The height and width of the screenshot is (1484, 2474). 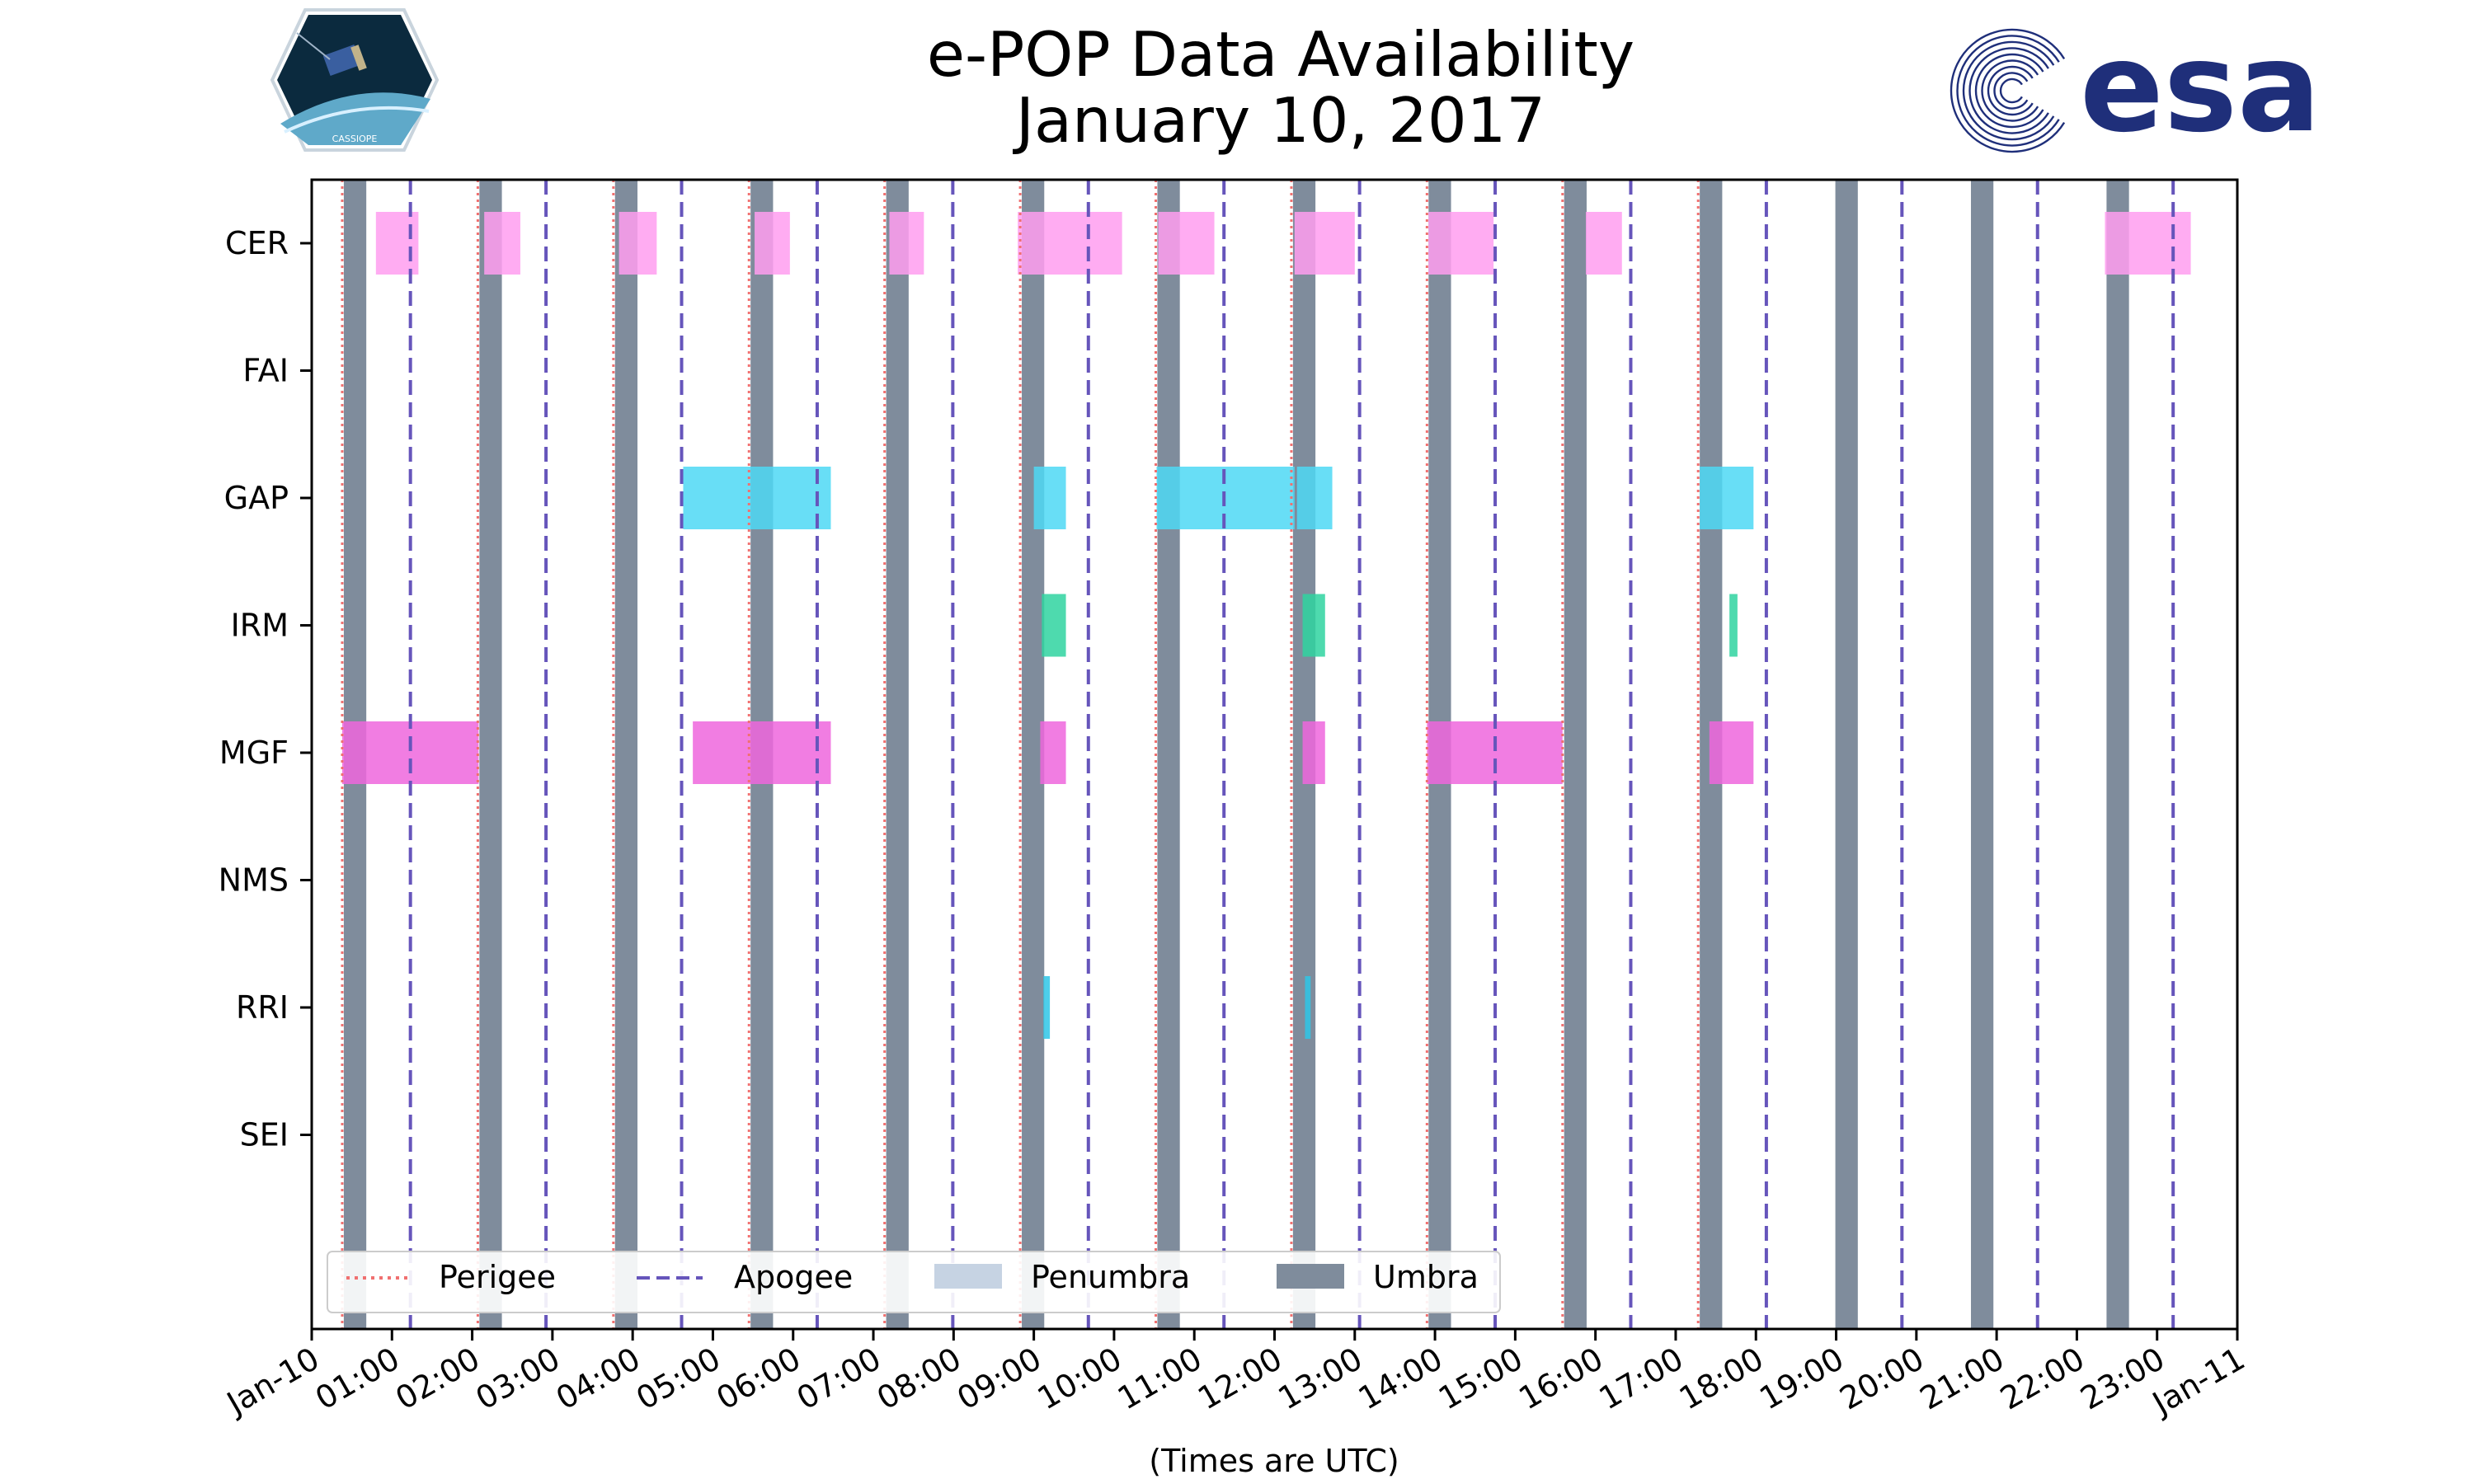 What do you see at coordinates (1320, 1379) in the screenshot?
I see `x-tick-label-13: 13:00` at bounding box center [1320, 1379].